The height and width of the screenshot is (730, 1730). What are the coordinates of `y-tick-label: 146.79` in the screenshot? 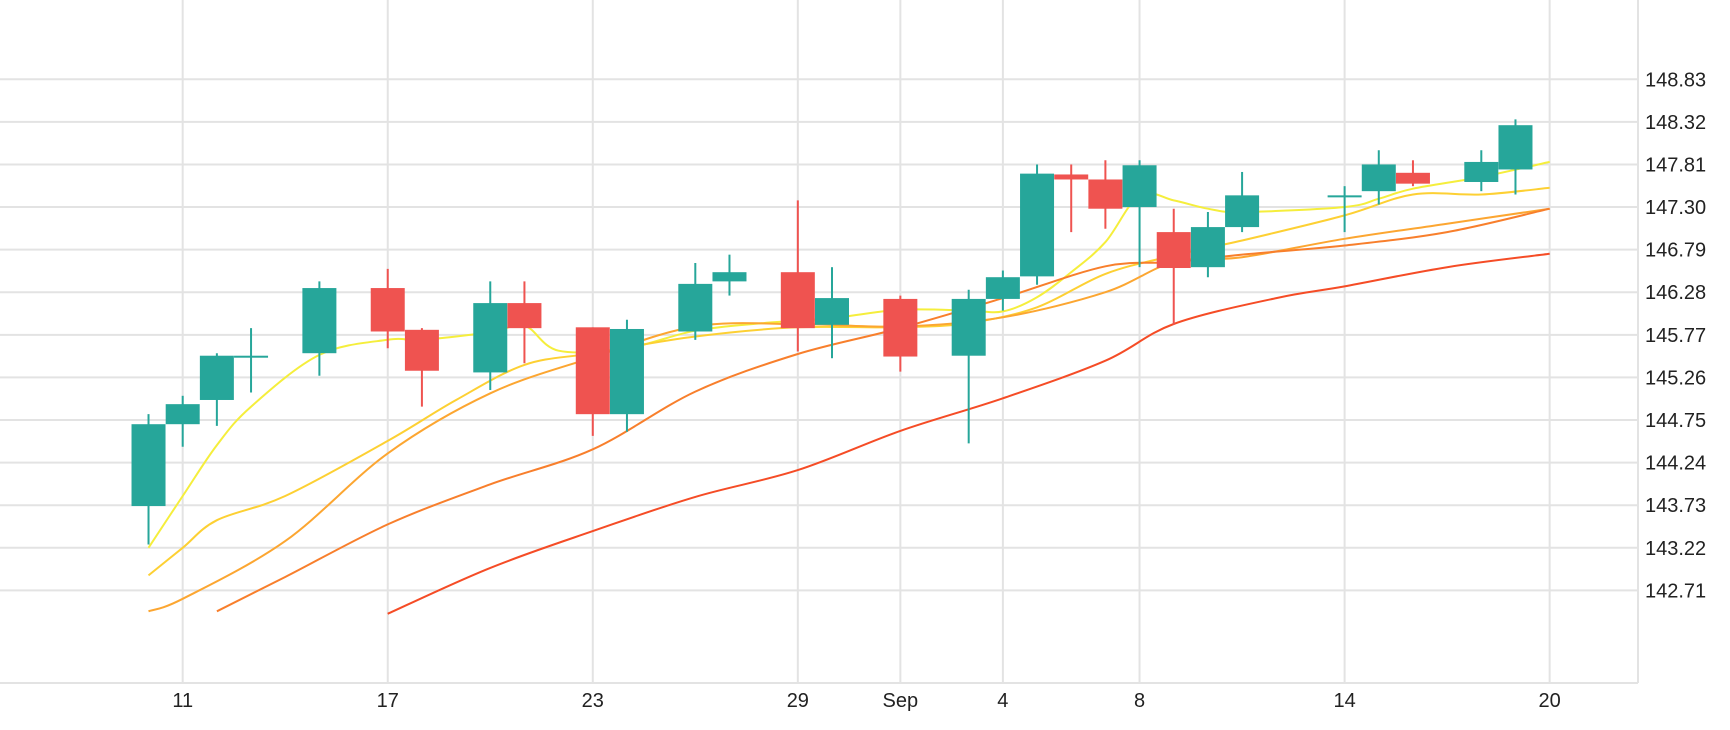 It's located at (1675, 251).